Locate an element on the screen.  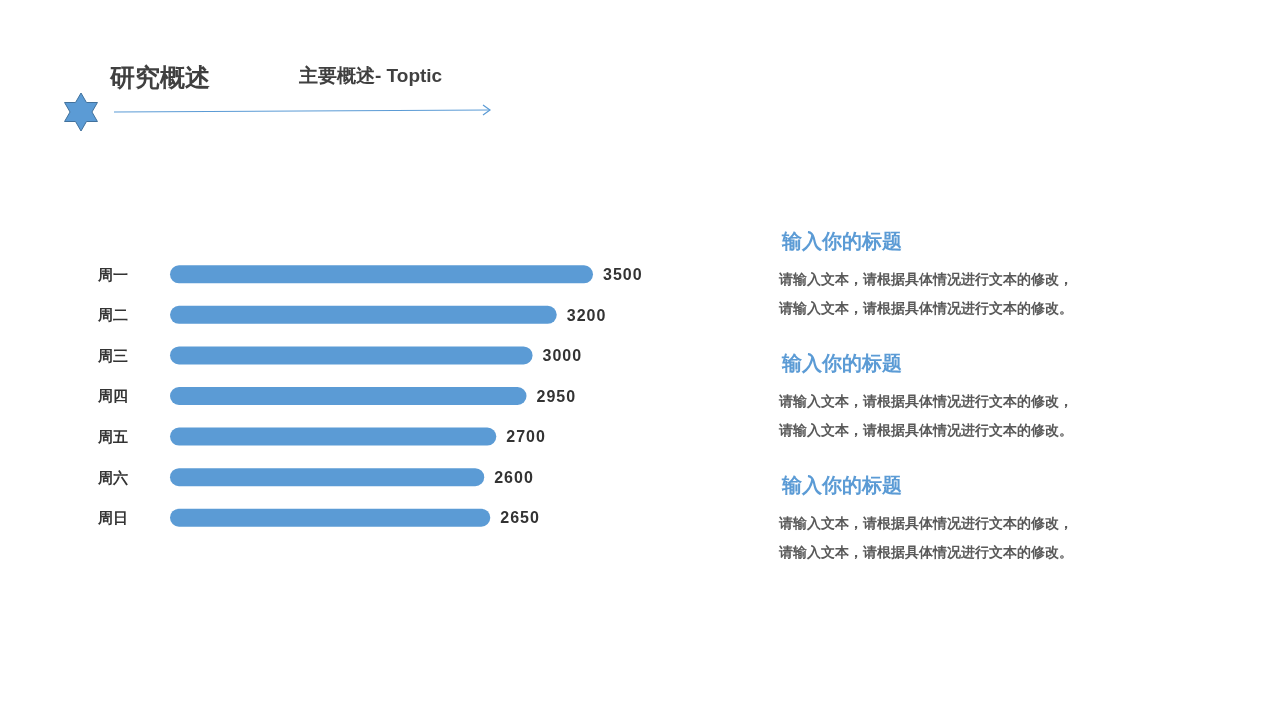
category-label: 周日 is located at coordinates (113, 518).